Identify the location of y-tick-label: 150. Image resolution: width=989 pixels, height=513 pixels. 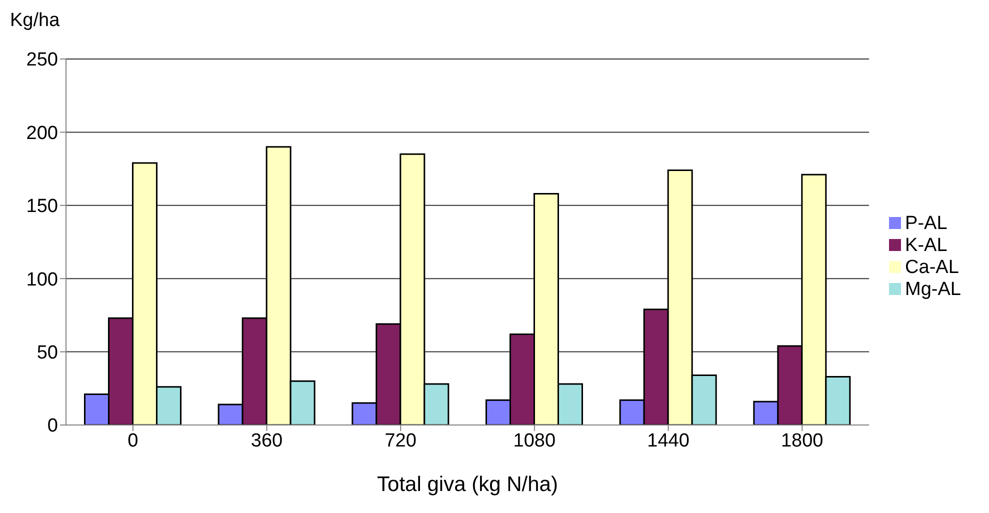
(42, 207).